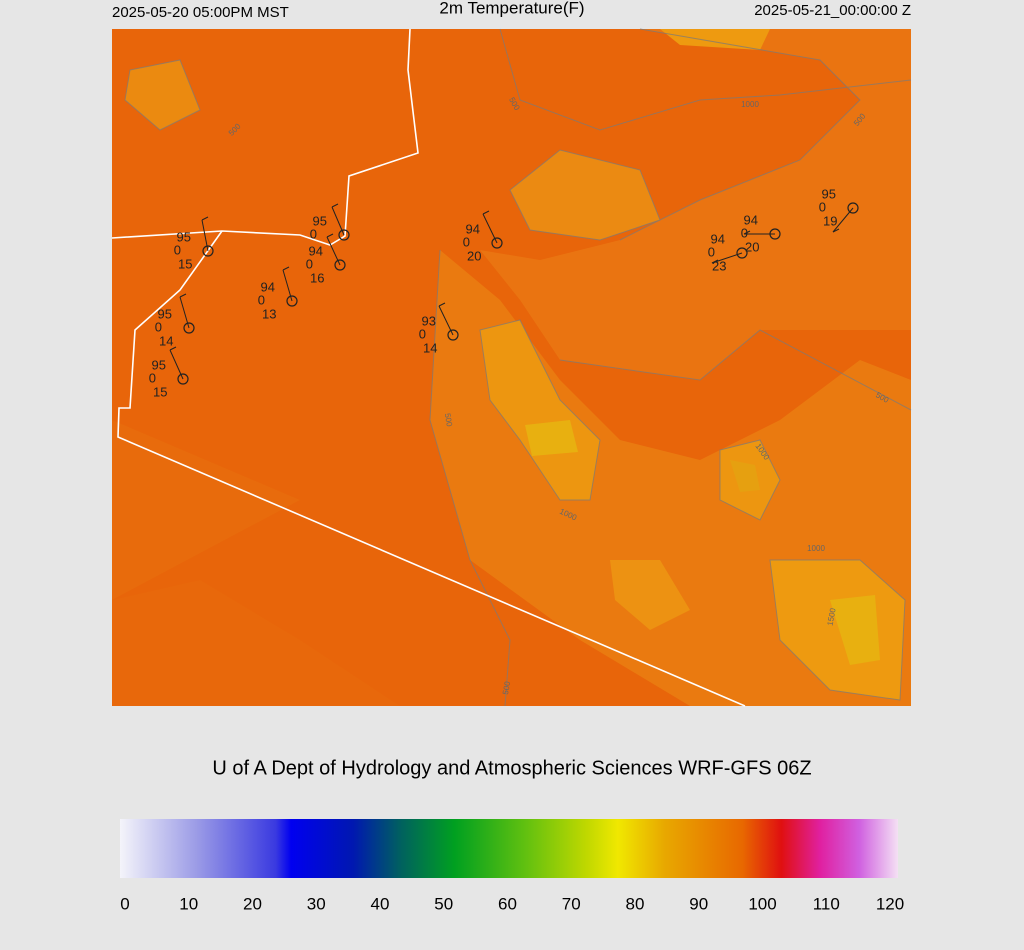 This screenshot has height=950, width=1024. What do you see at coordinates (443, 903) in the screenshot?
I see `colorbar-tick-label: 50` at bounding box center [443, 903].